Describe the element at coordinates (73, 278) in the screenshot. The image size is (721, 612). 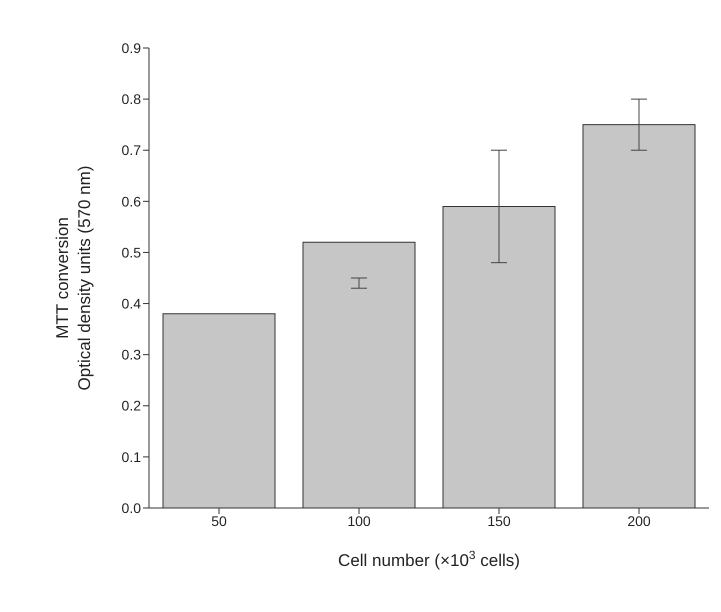
I see `y-axis-title: MTT conversion Optical density units (570 nm)` at that location.